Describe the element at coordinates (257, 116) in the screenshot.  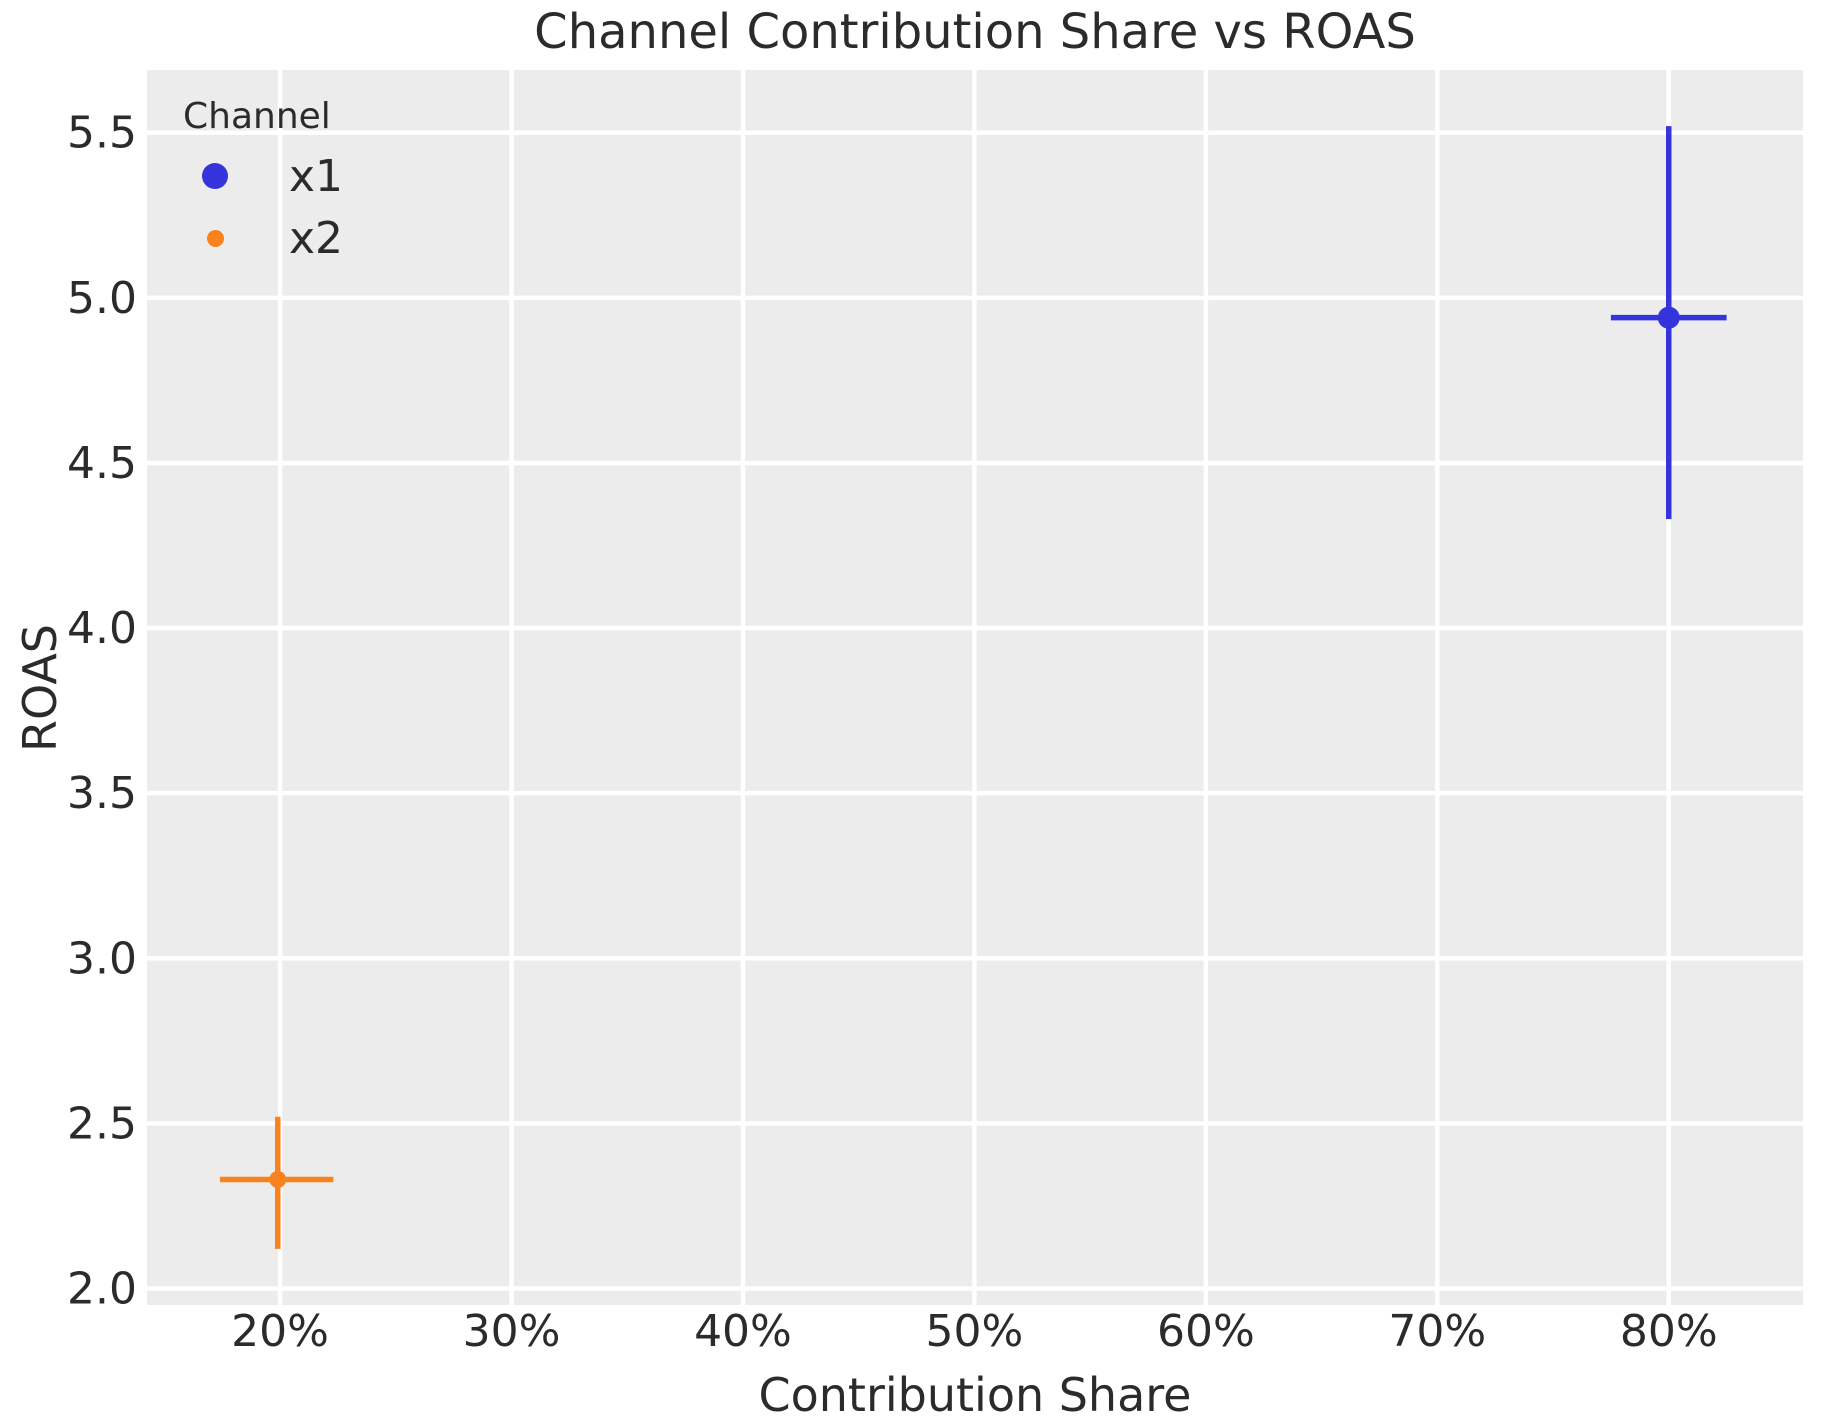
I see `legend-title: Channel` at that location.